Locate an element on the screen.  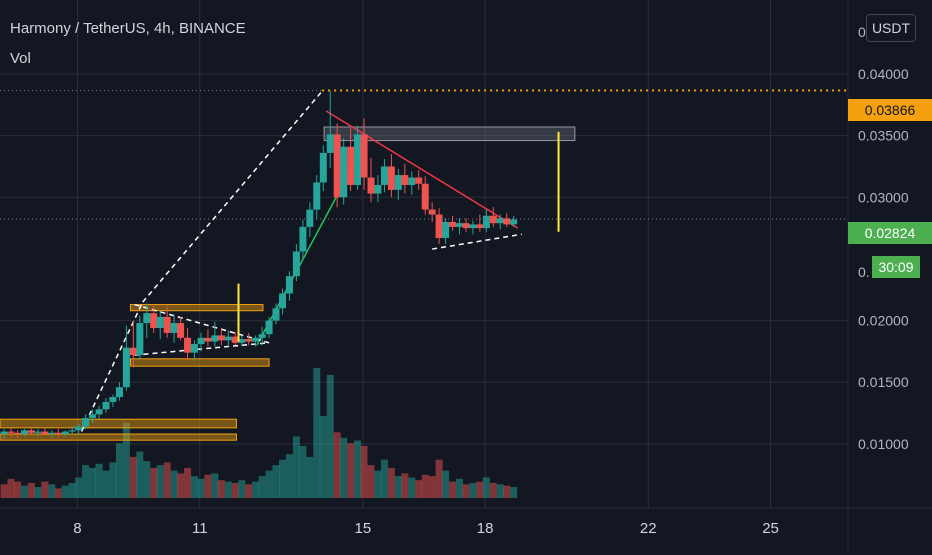
time-tick-label: 8 is located at coordinates (77, 528).